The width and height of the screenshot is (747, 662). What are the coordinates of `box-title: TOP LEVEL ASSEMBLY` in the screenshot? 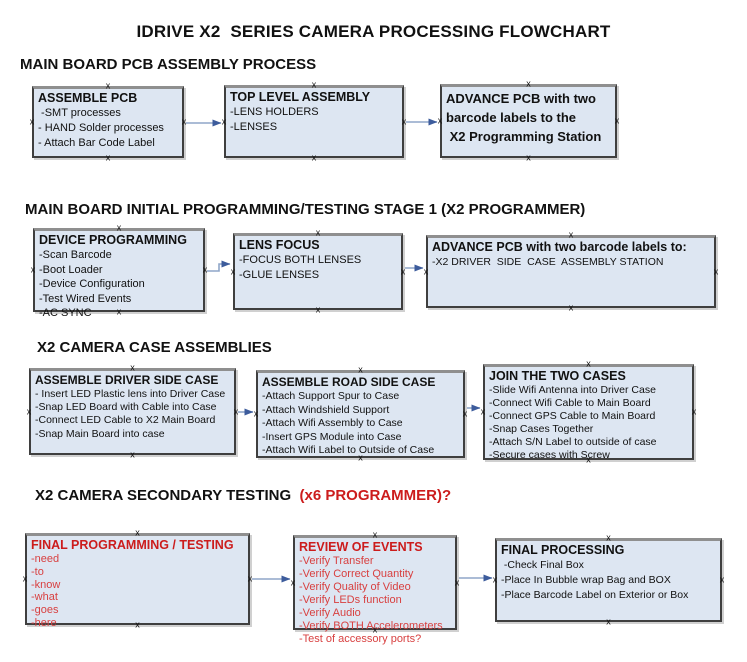 It's located at (300, 97).